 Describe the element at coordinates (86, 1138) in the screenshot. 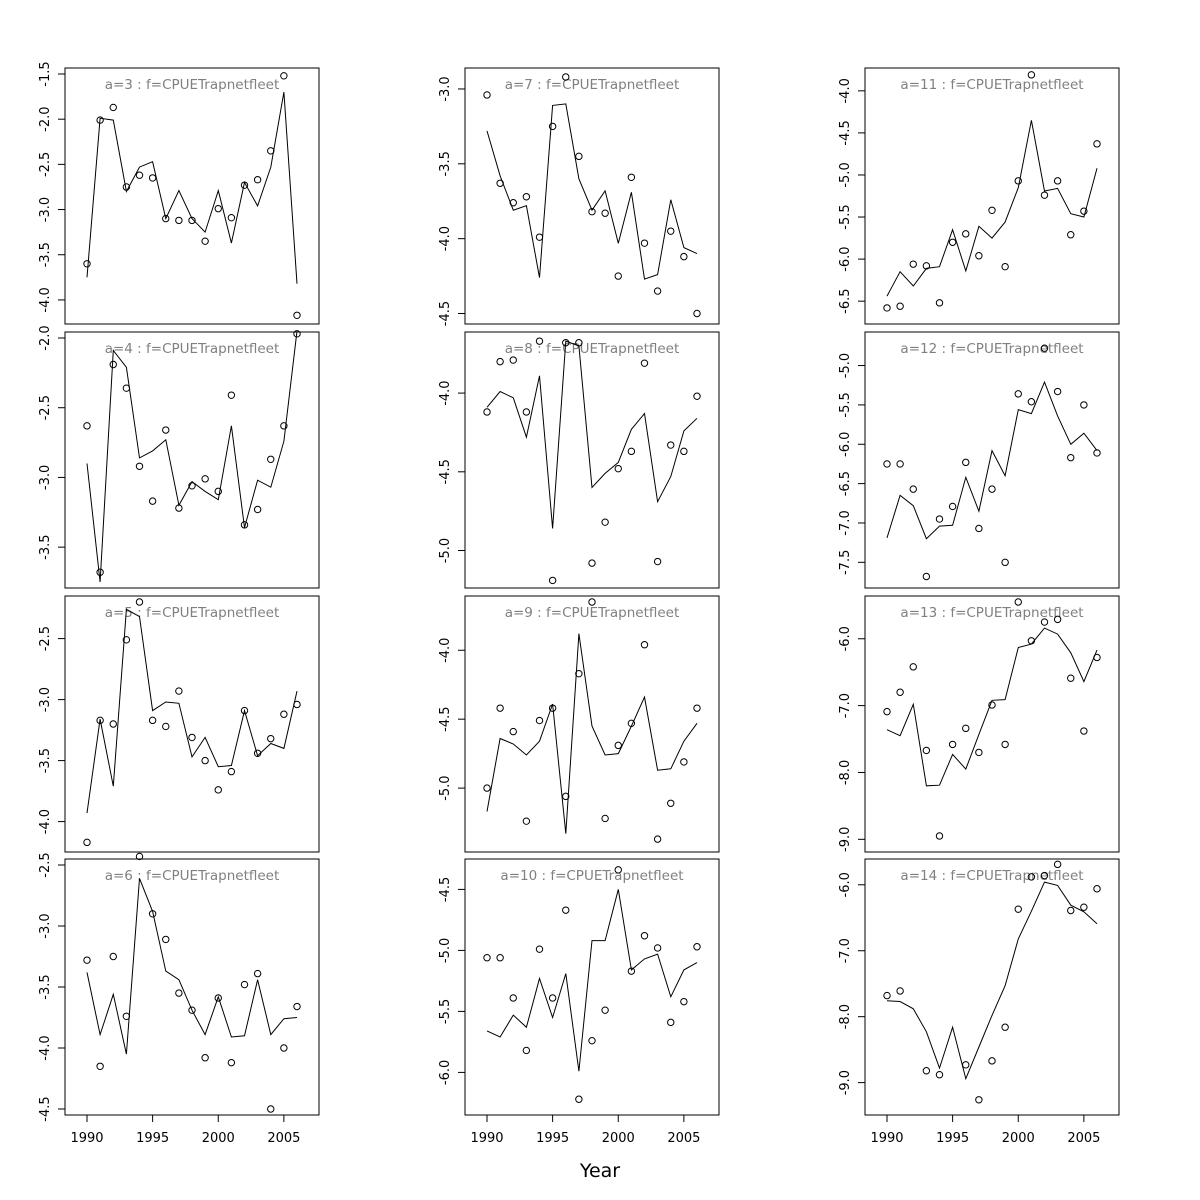

I see `x-tick-label: 1990` at that location.